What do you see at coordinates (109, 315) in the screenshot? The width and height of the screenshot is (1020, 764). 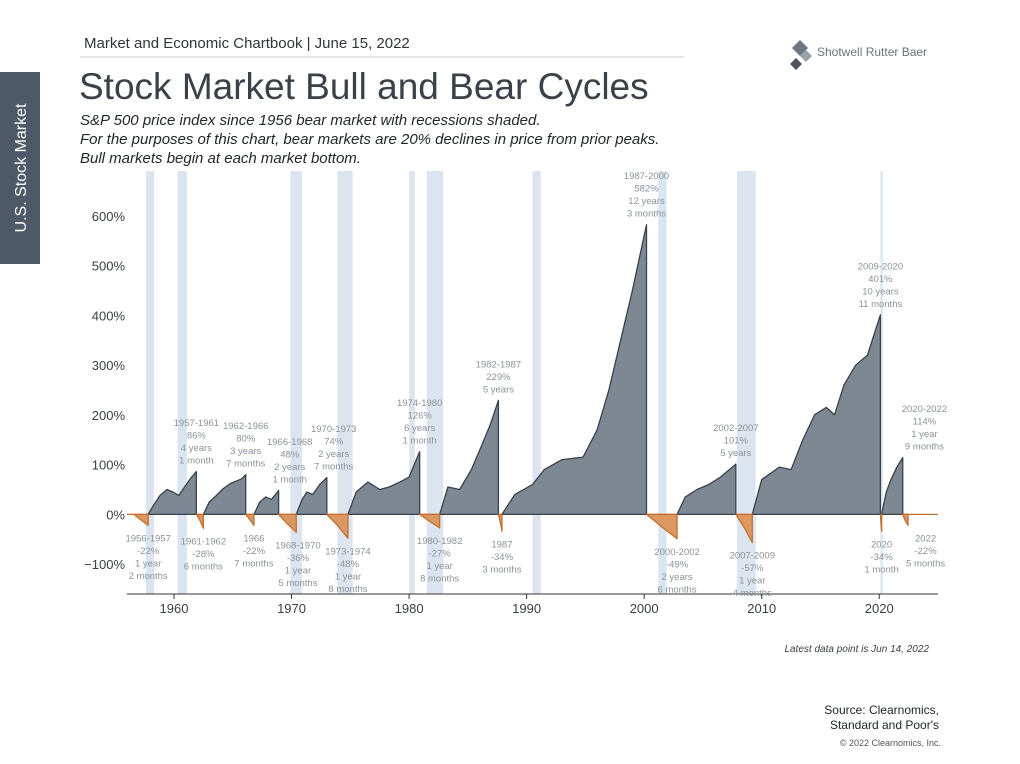 I see `y-tick-label: 400%` at bounding box center [109, 315].